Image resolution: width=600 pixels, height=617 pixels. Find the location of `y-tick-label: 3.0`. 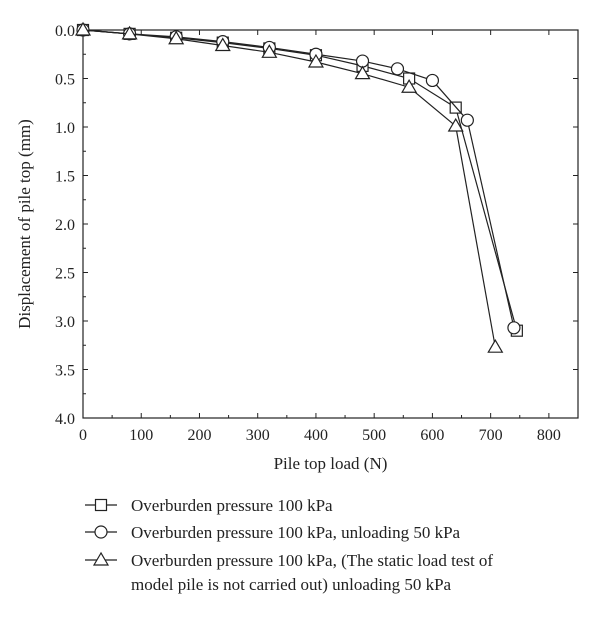

y-tick-label: 3.0 is located at coordinates (65, 322).